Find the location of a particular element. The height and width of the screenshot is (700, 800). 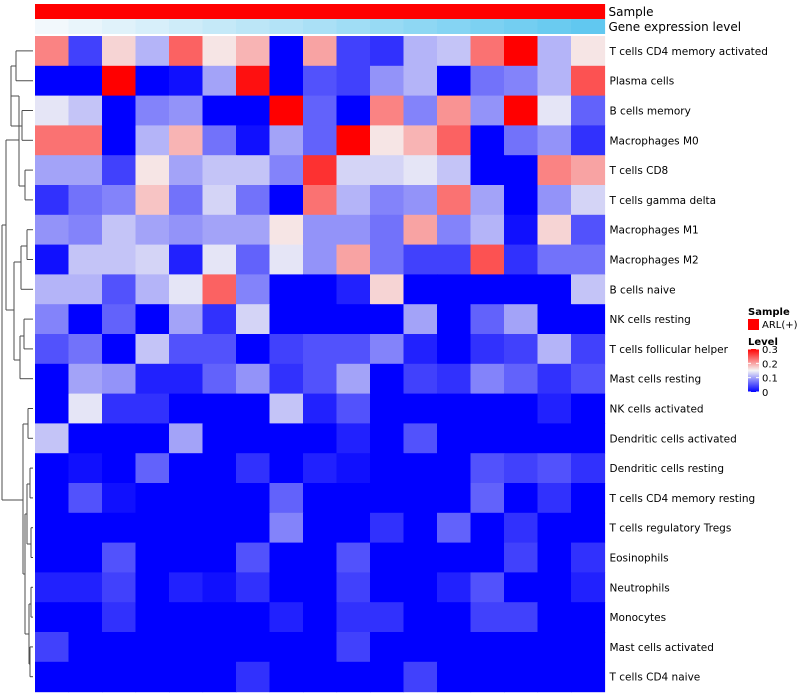

row-label: T cells follicular helper is located at coordinates (669, 350).